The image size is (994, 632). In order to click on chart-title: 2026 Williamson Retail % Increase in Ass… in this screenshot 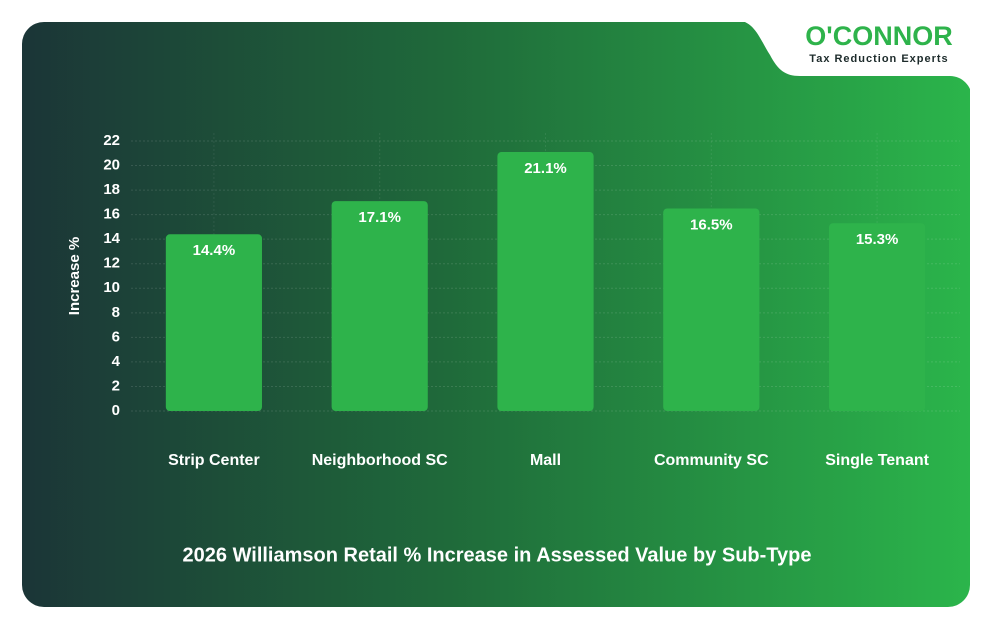, I will do `click(497, 555)`.